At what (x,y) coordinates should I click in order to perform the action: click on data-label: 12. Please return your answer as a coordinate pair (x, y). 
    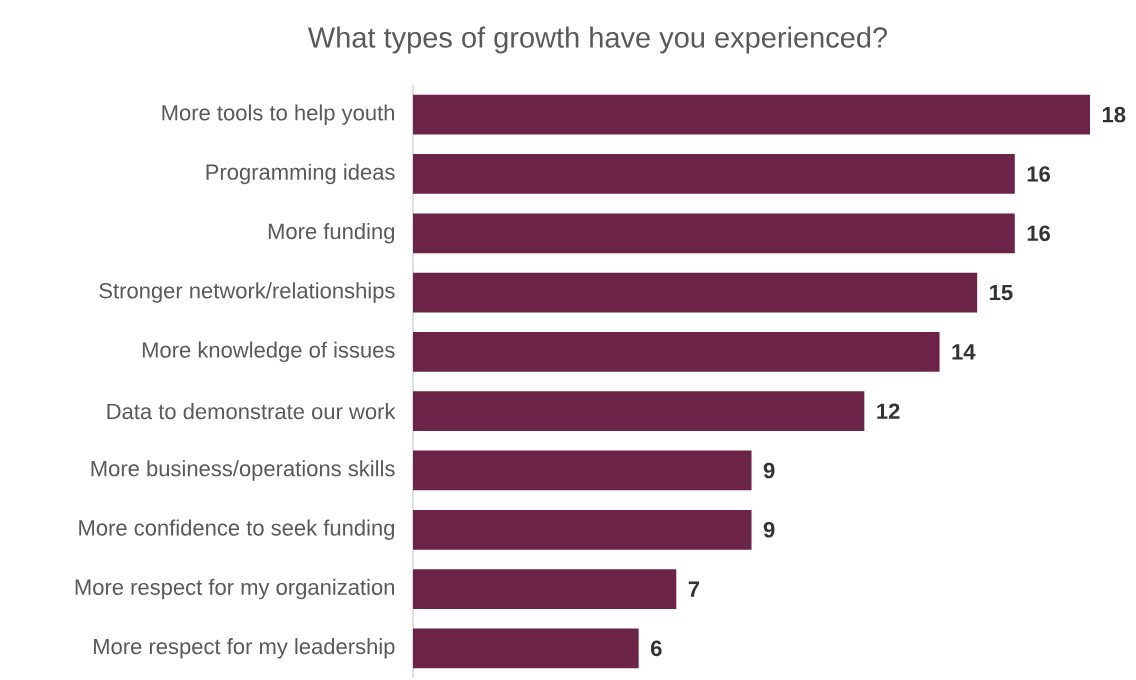
    Looking at the image, I should click on (888, 411).